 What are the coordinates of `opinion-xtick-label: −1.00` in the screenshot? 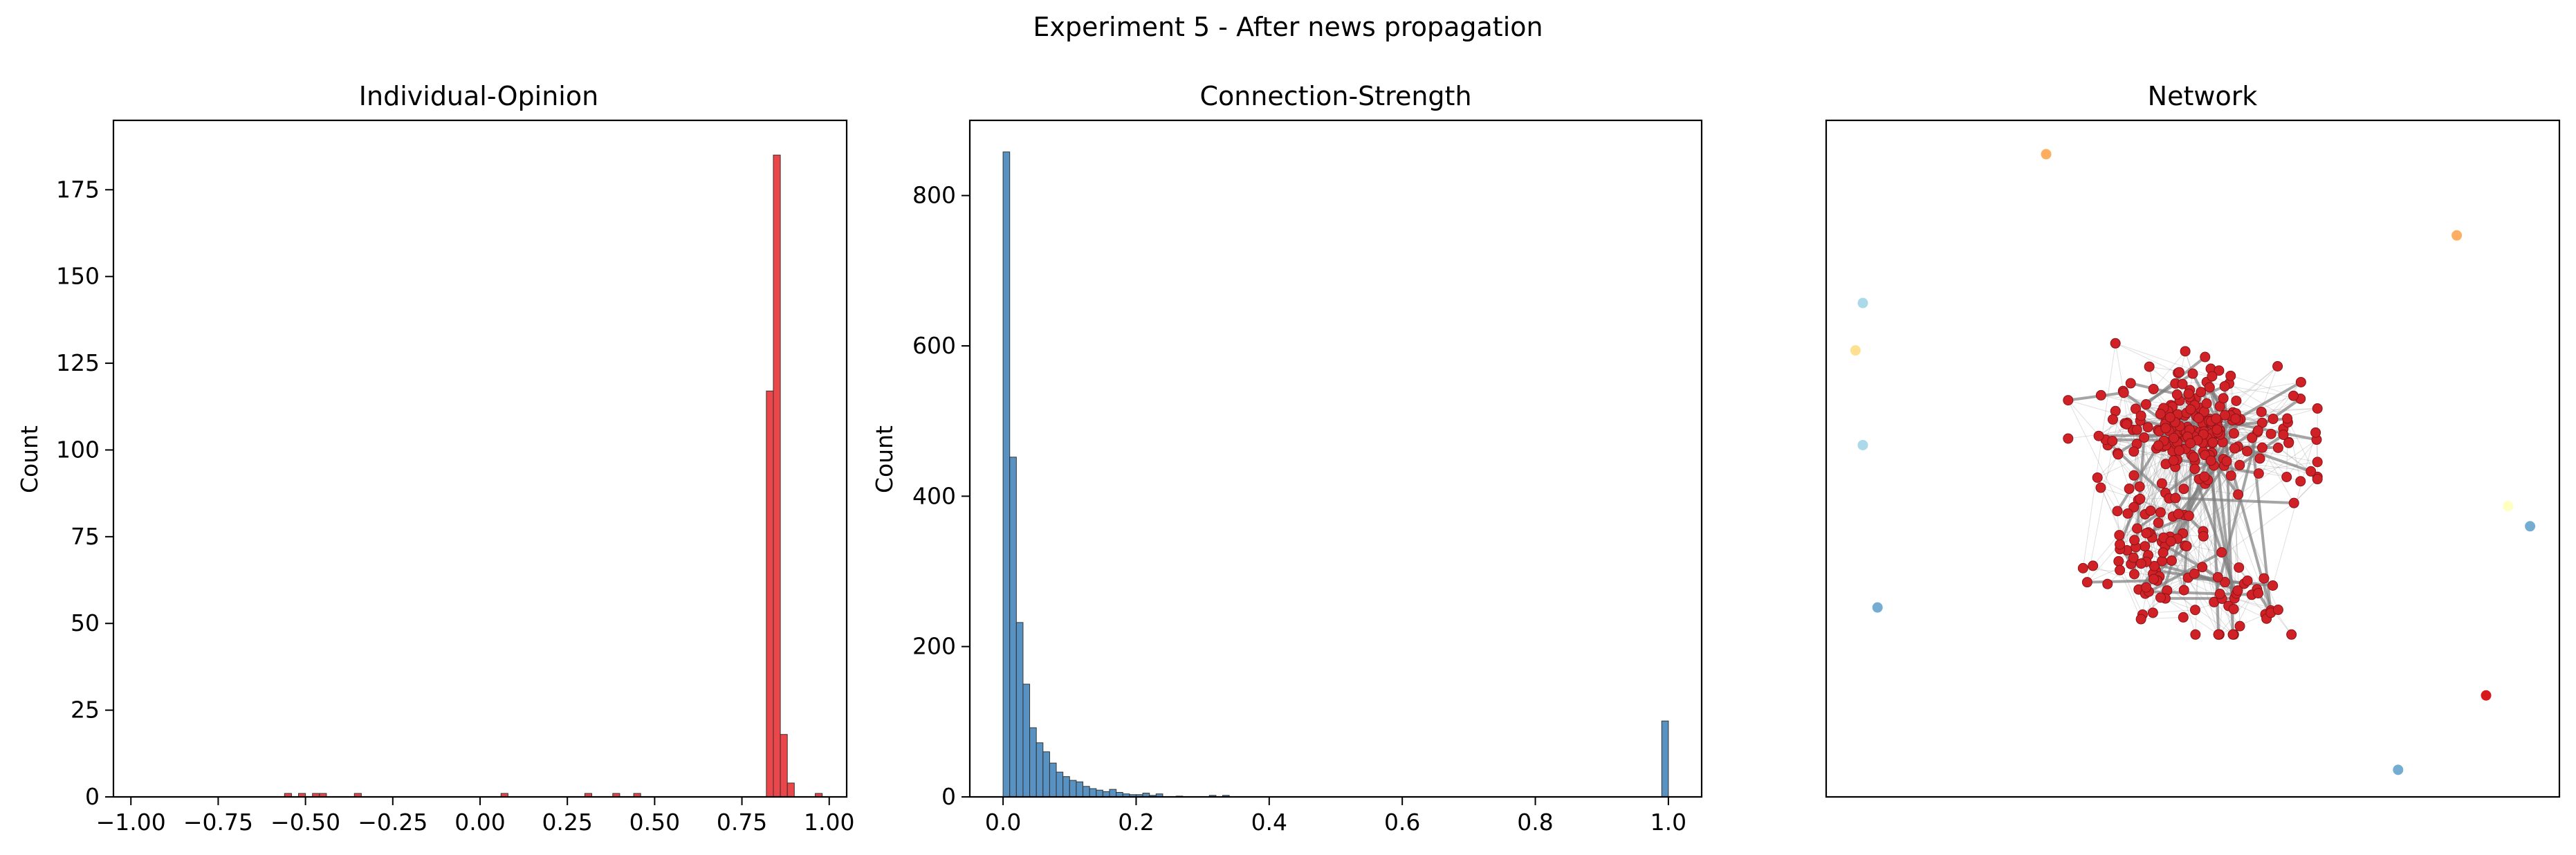 It's located at (131, 822).